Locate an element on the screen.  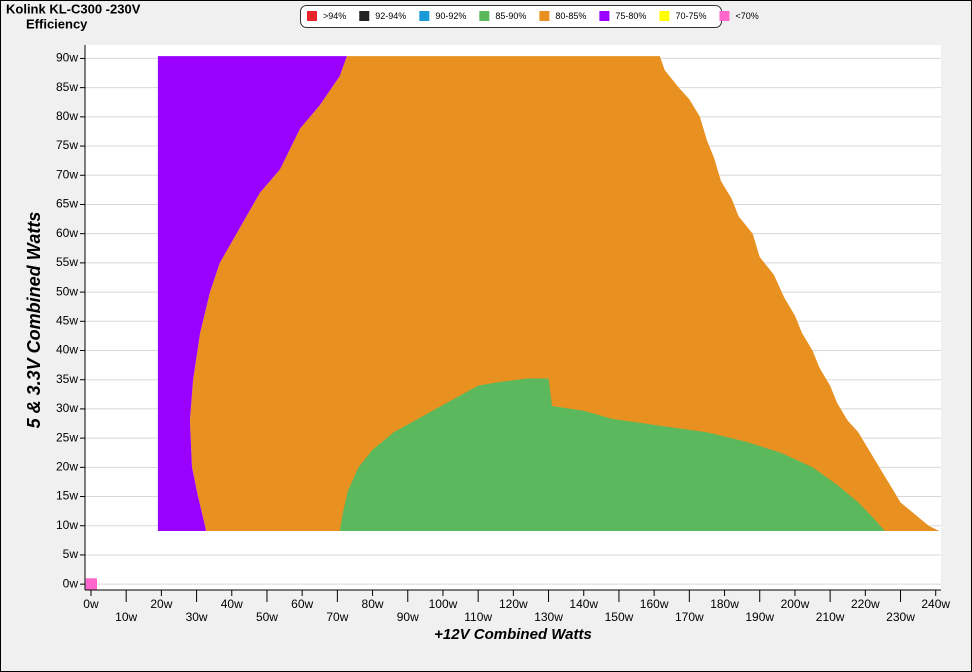
y-axis-title: 5 & 3.3V Combined Watts is located at coordinates (34, 320).